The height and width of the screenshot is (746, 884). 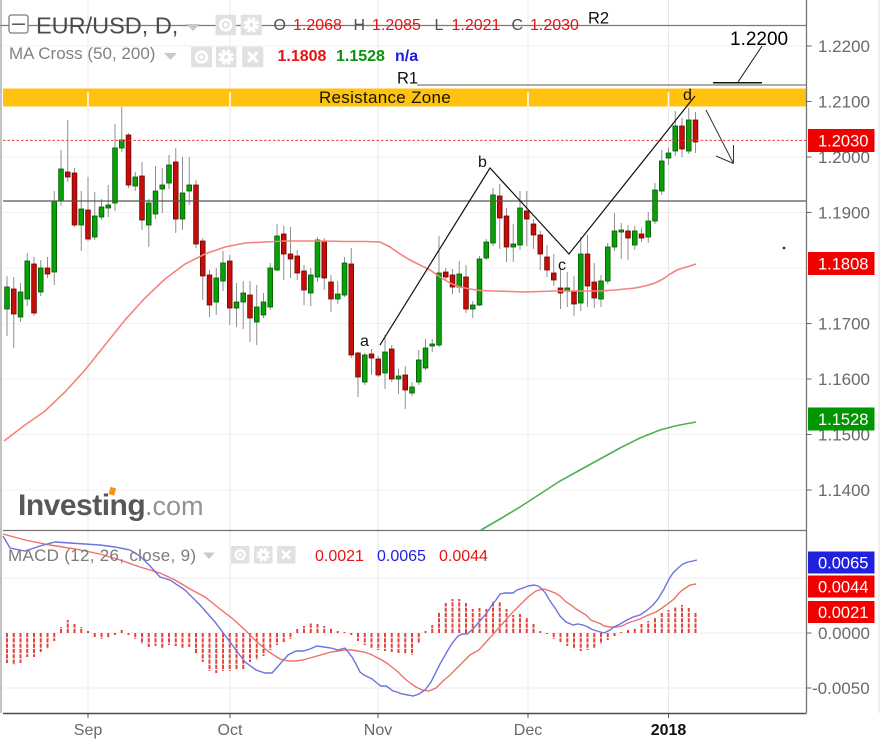 I want to click on svg-text: H, so click(x=360, y=25).